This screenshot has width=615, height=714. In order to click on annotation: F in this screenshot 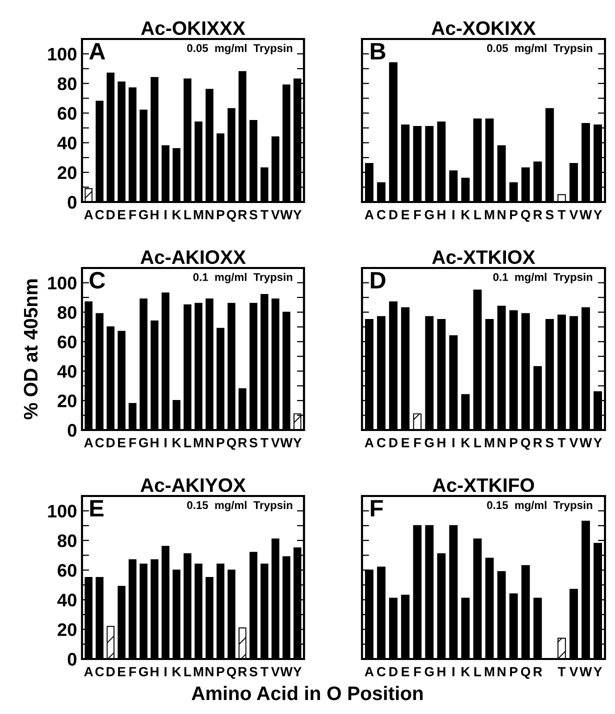, I will do `click(376, 508)`.